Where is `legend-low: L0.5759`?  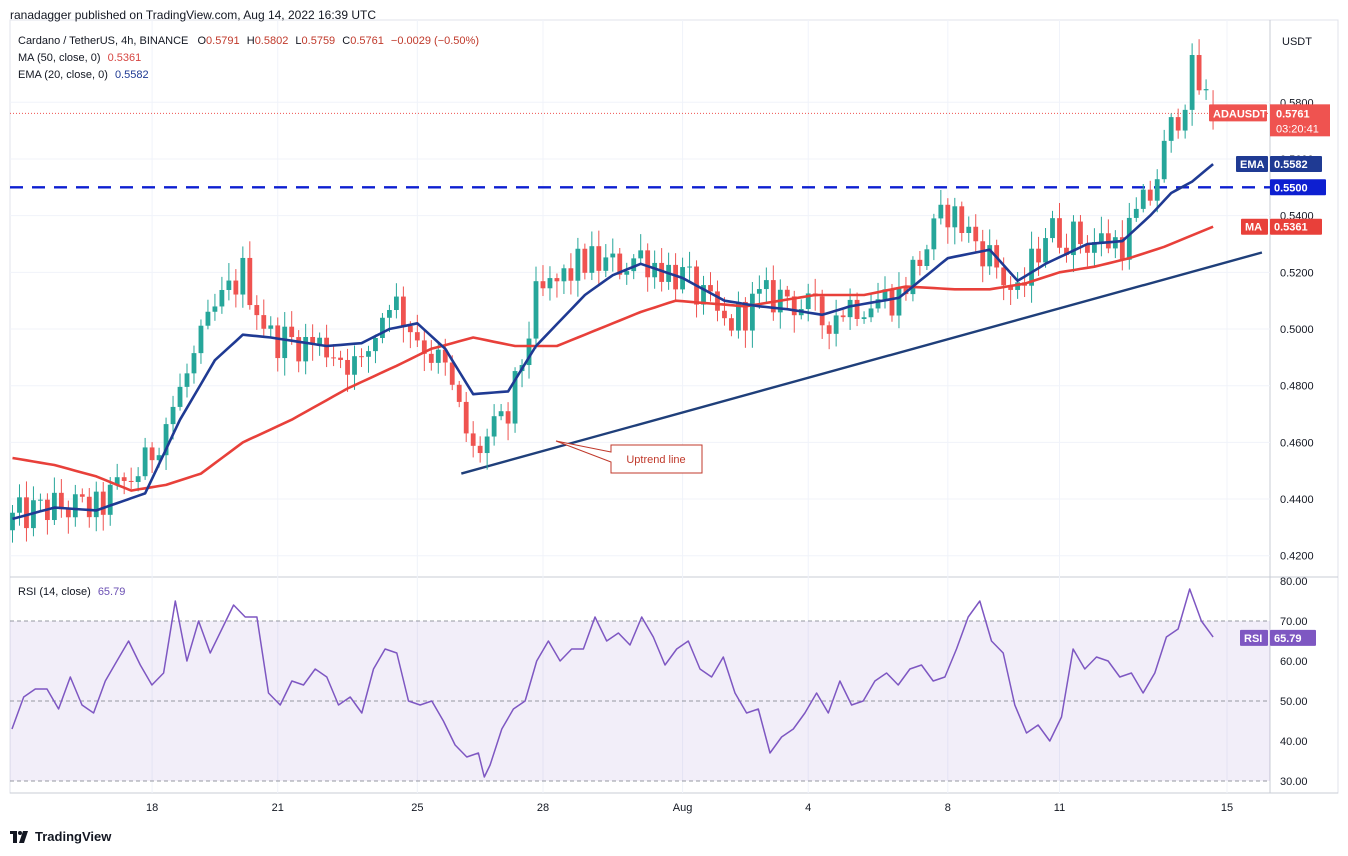 legend-low: L0.5759 is located at coordinates (315, 41).